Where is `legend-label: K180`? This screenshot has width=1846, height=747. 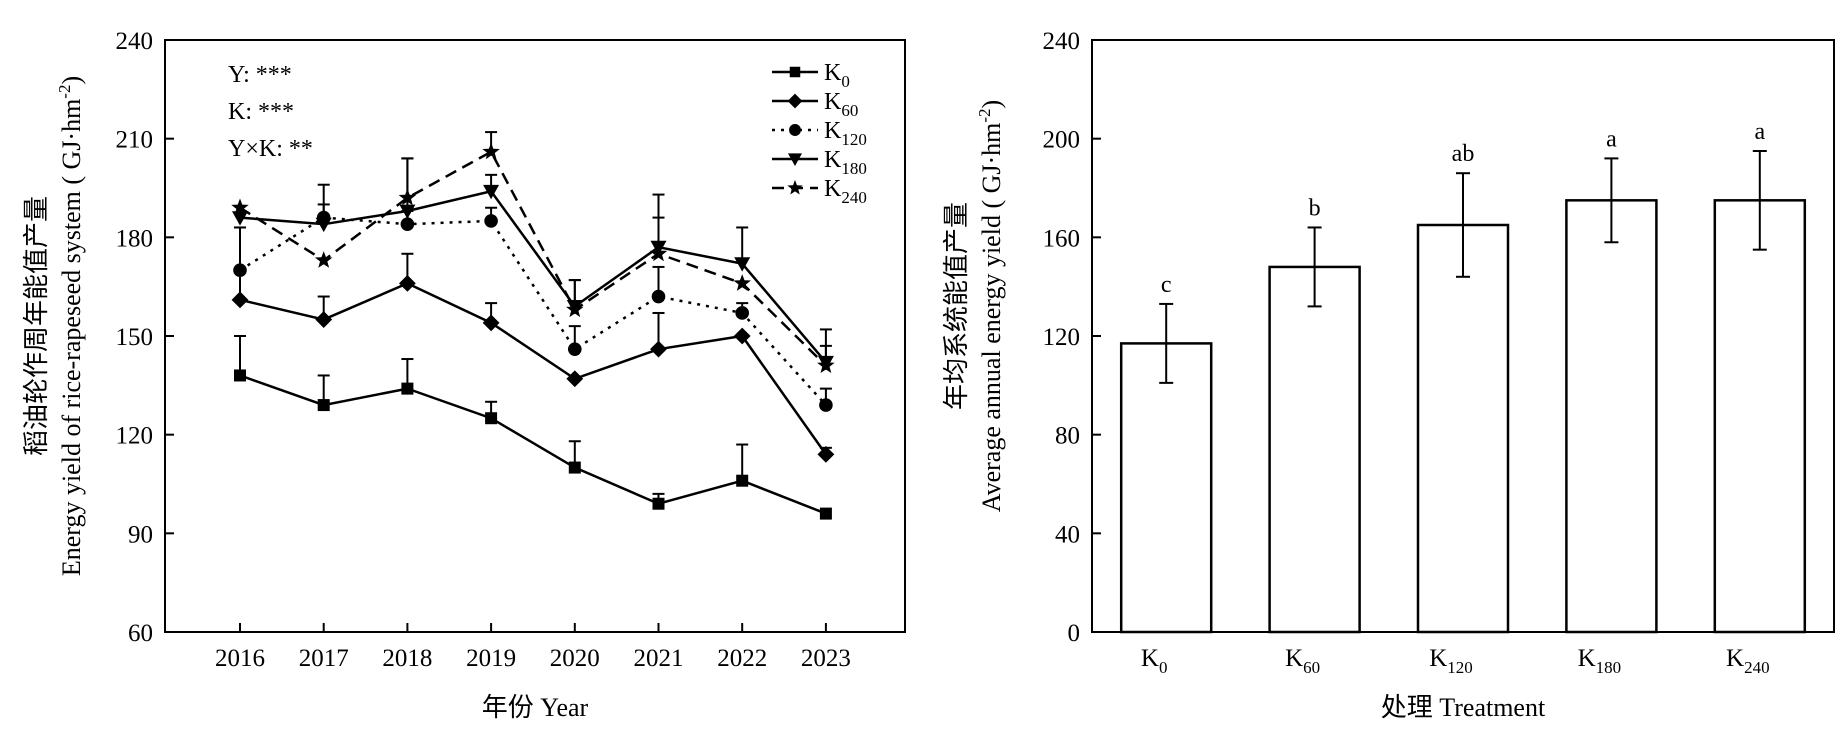 legend-label: K180 is located at coordinates (845, 162).